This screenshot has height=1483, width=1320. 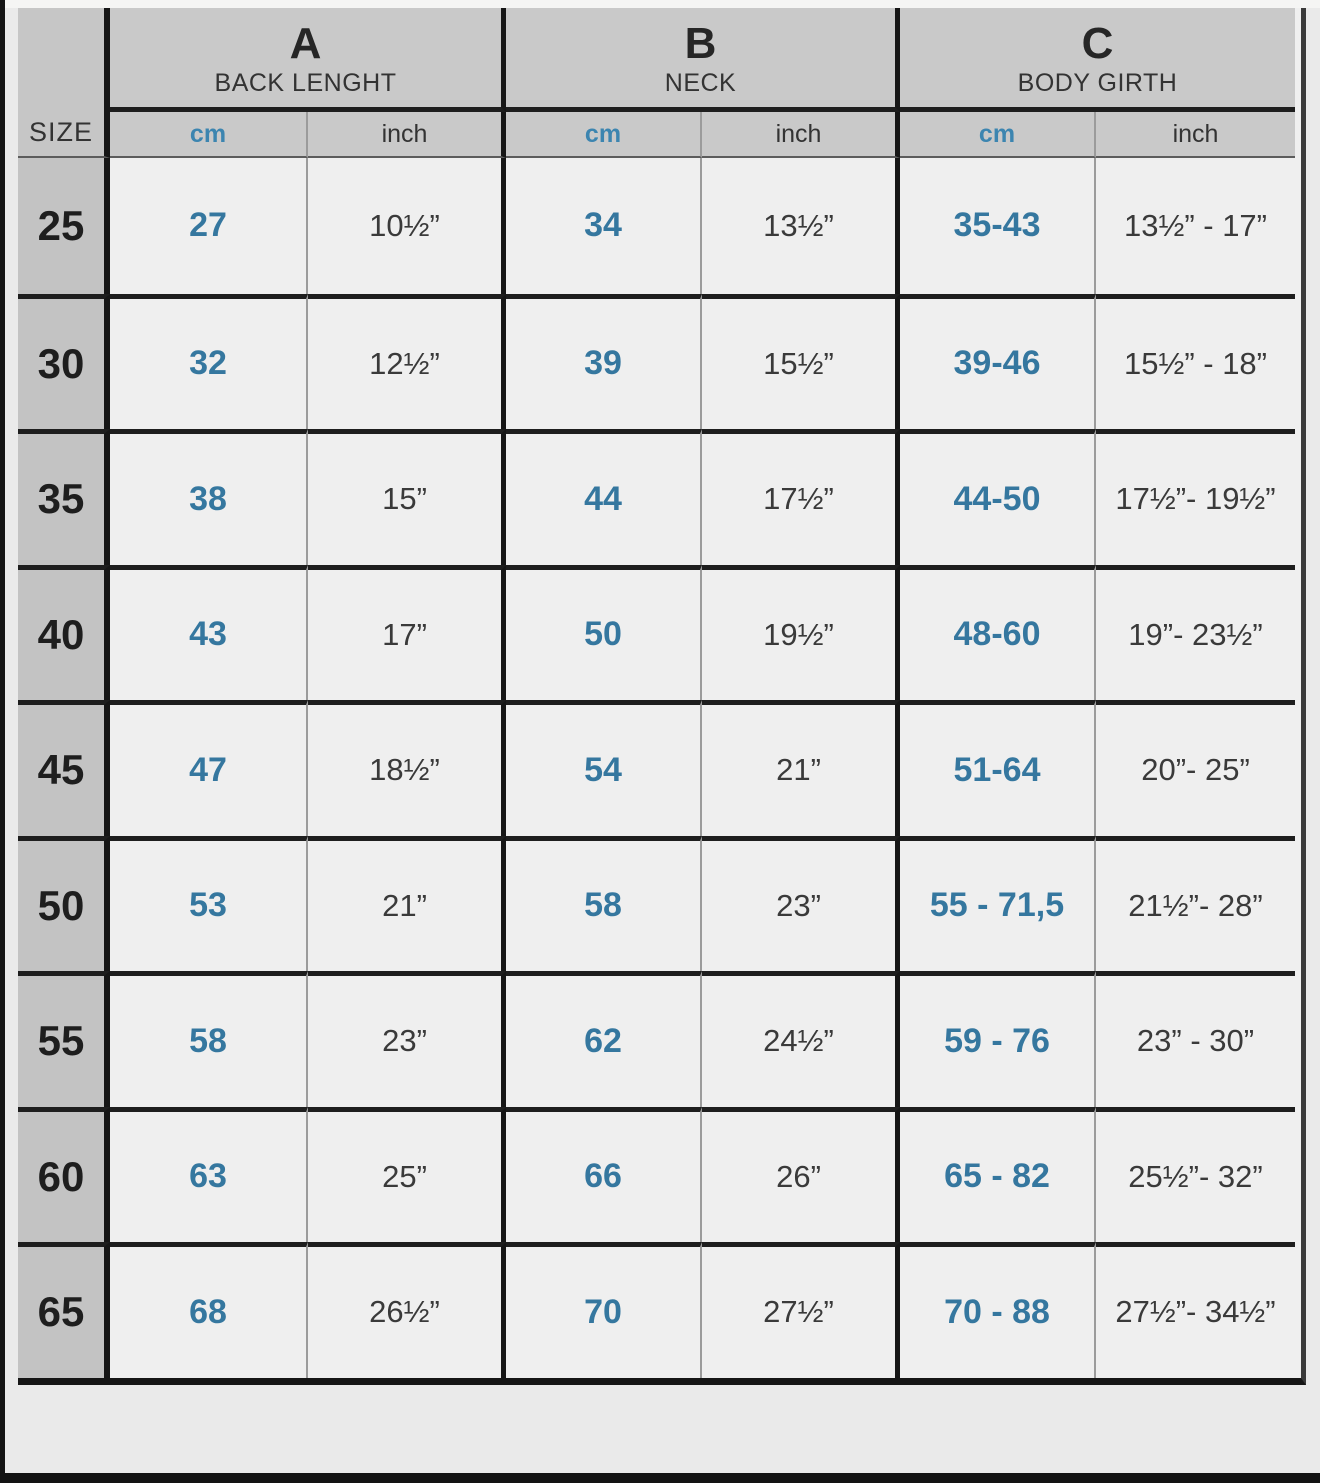 What do you see at coordinates (209, 1039) in the screenshot?
I see `a-cm-cell: 58` at bounding box center [209, 1039].